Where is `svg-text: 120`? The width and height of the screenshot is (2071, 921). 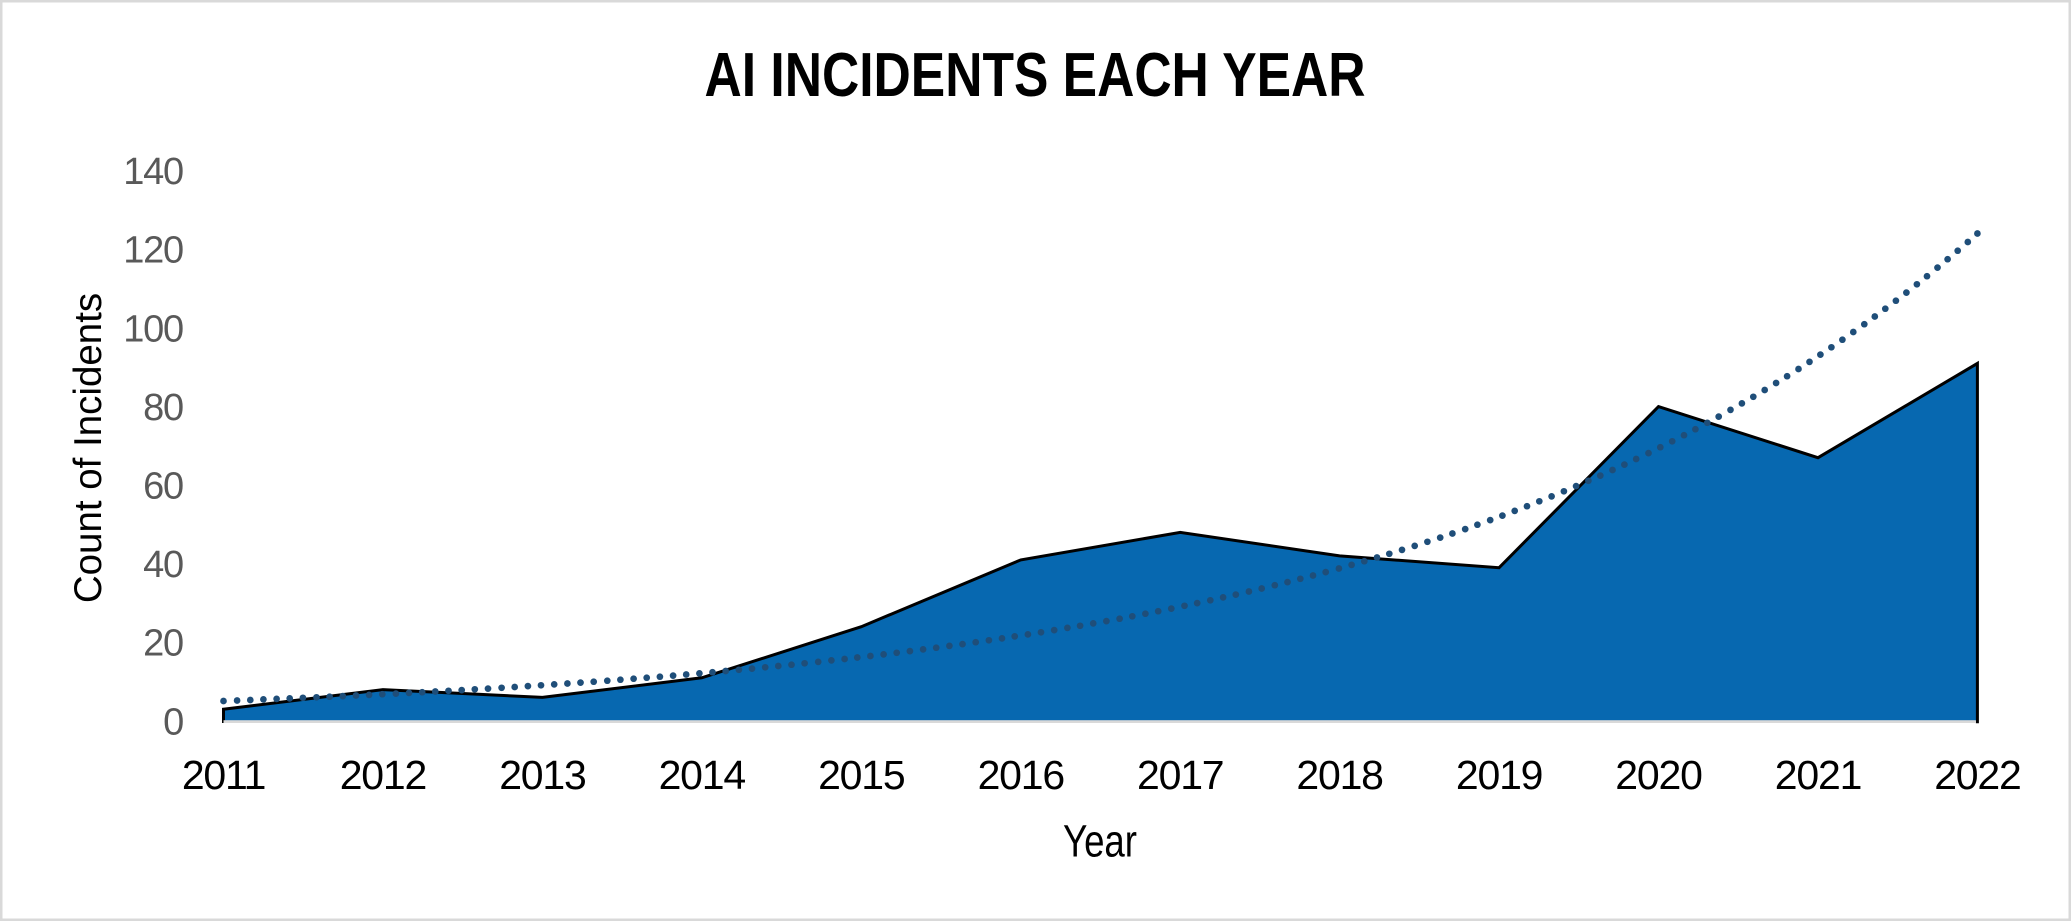
svg-text: 120 is located at coordinates (153, 251).